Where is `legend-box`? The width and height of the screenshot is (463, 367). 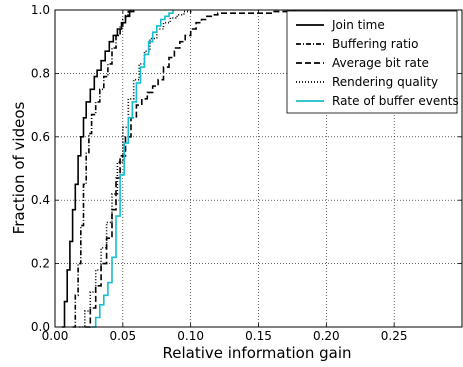 legend-box is located at coordinates (372, 62).